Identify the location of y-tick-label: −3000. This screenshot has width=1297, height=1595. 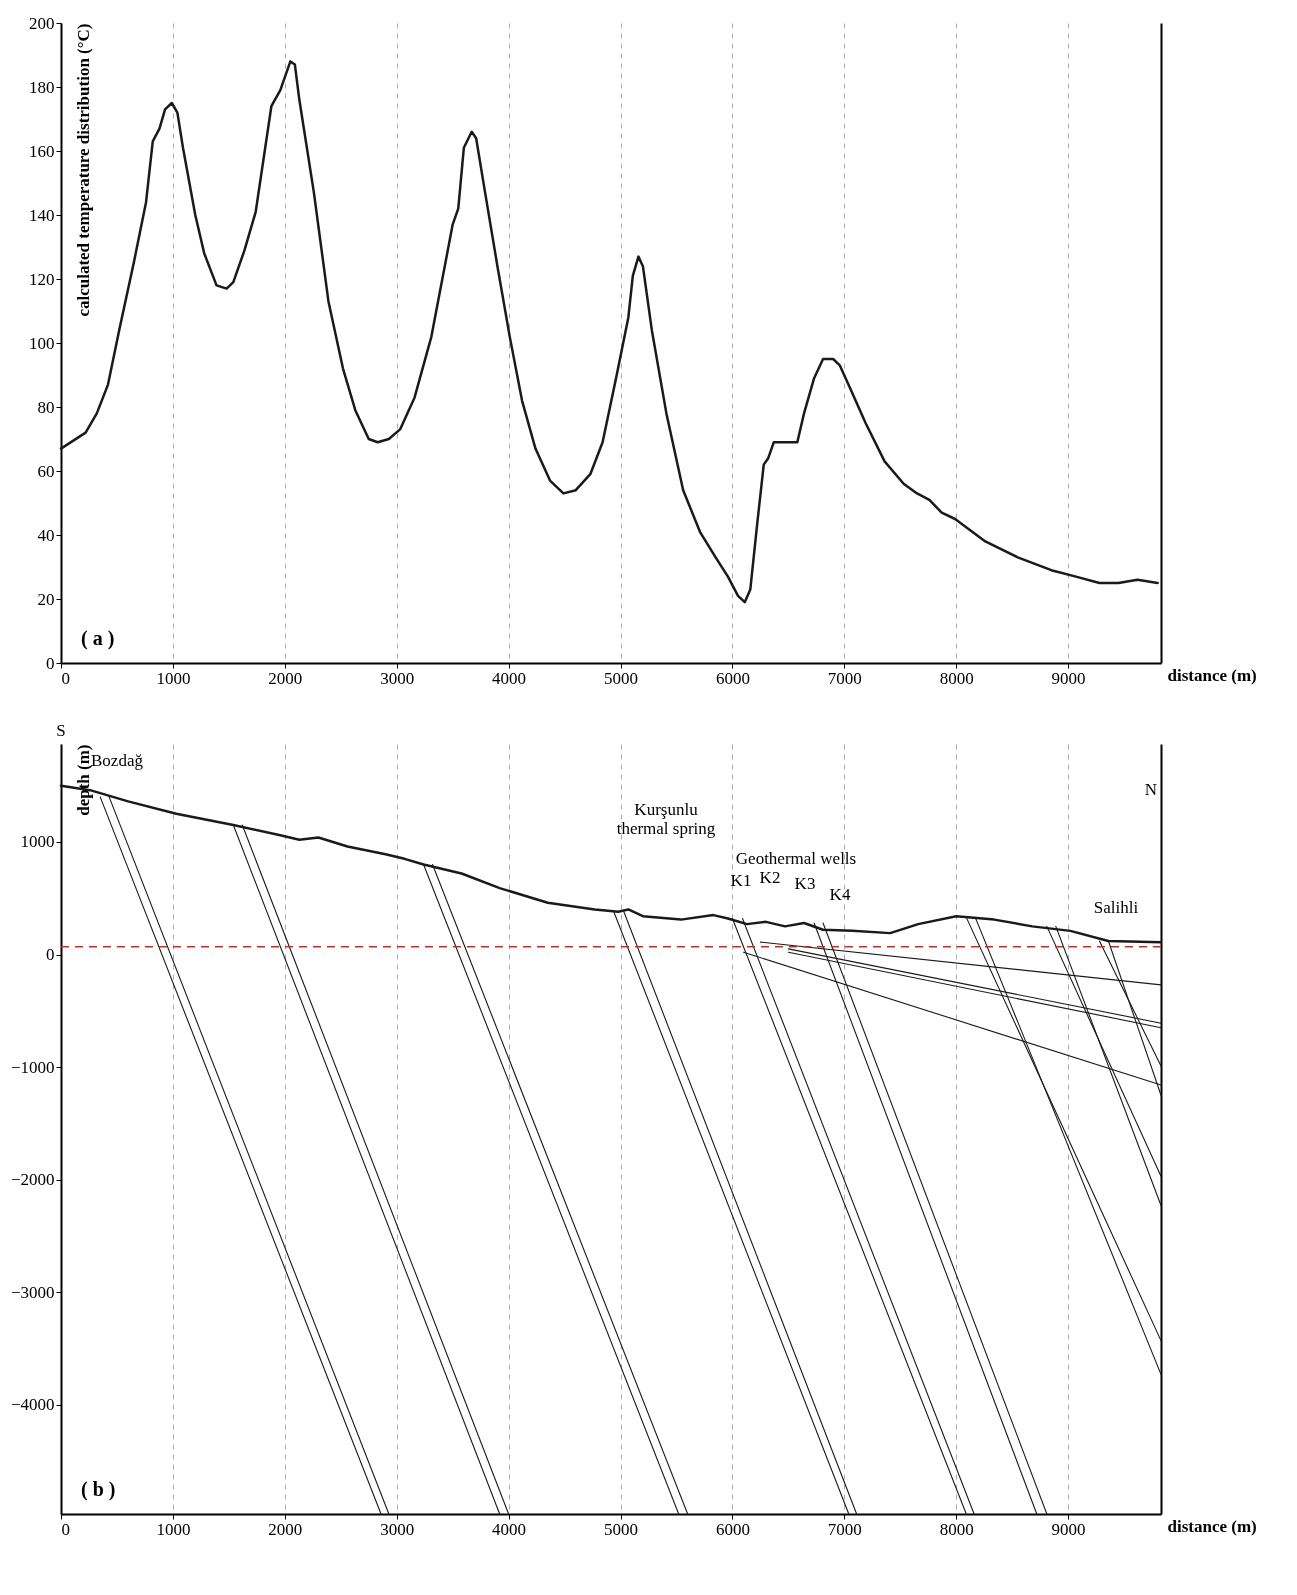
(32, 1292).